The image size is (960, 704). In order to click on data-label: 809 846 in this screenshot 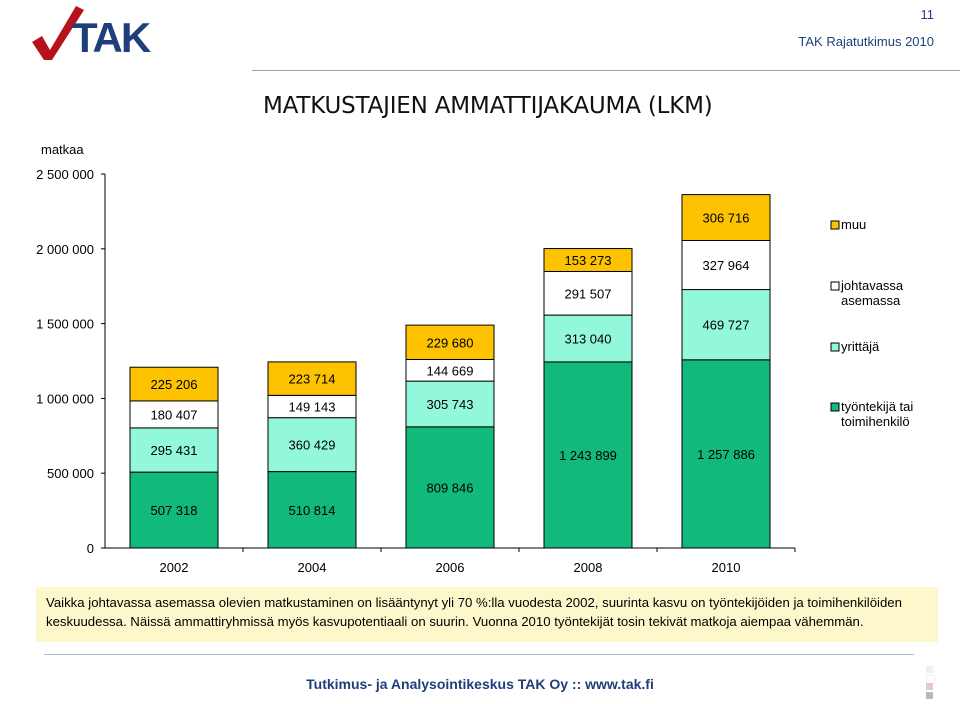, I will do `click(450, 487)`.